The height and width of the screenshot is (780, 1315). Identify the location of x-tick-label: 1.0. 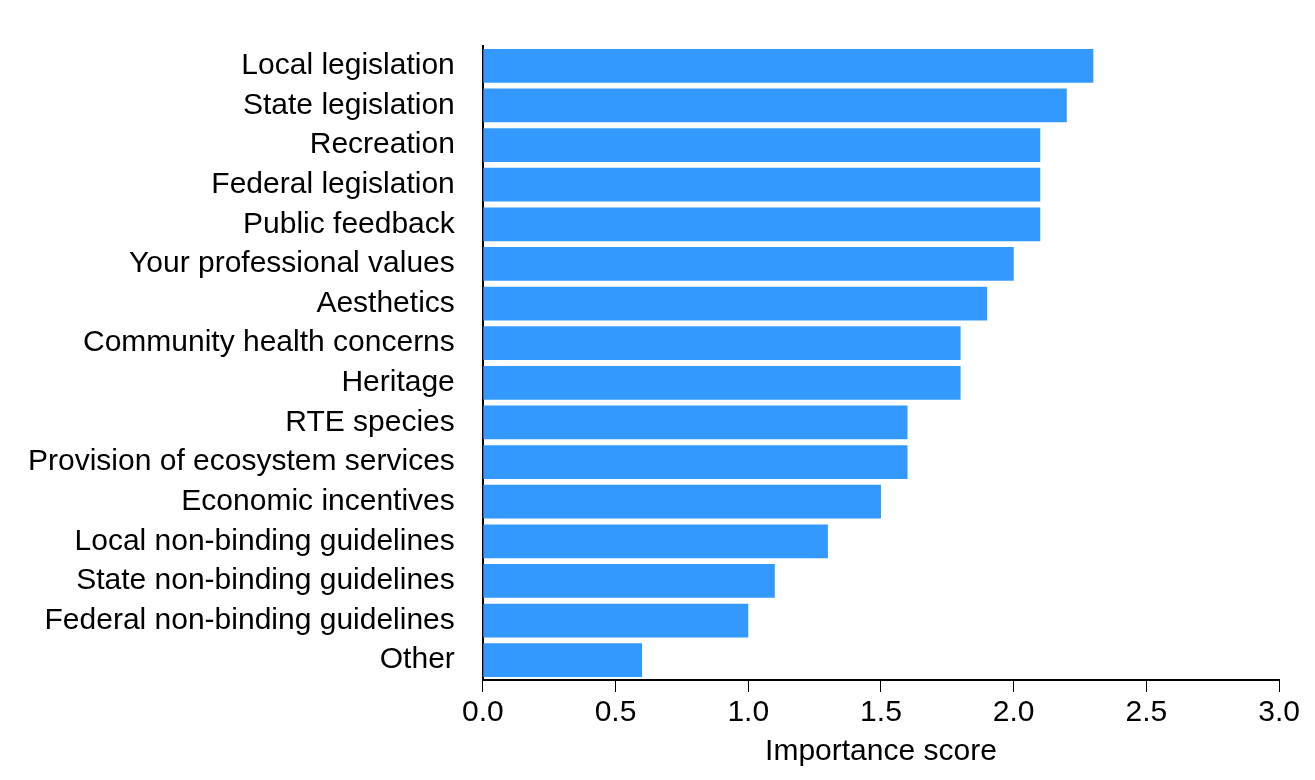
(748, 711).